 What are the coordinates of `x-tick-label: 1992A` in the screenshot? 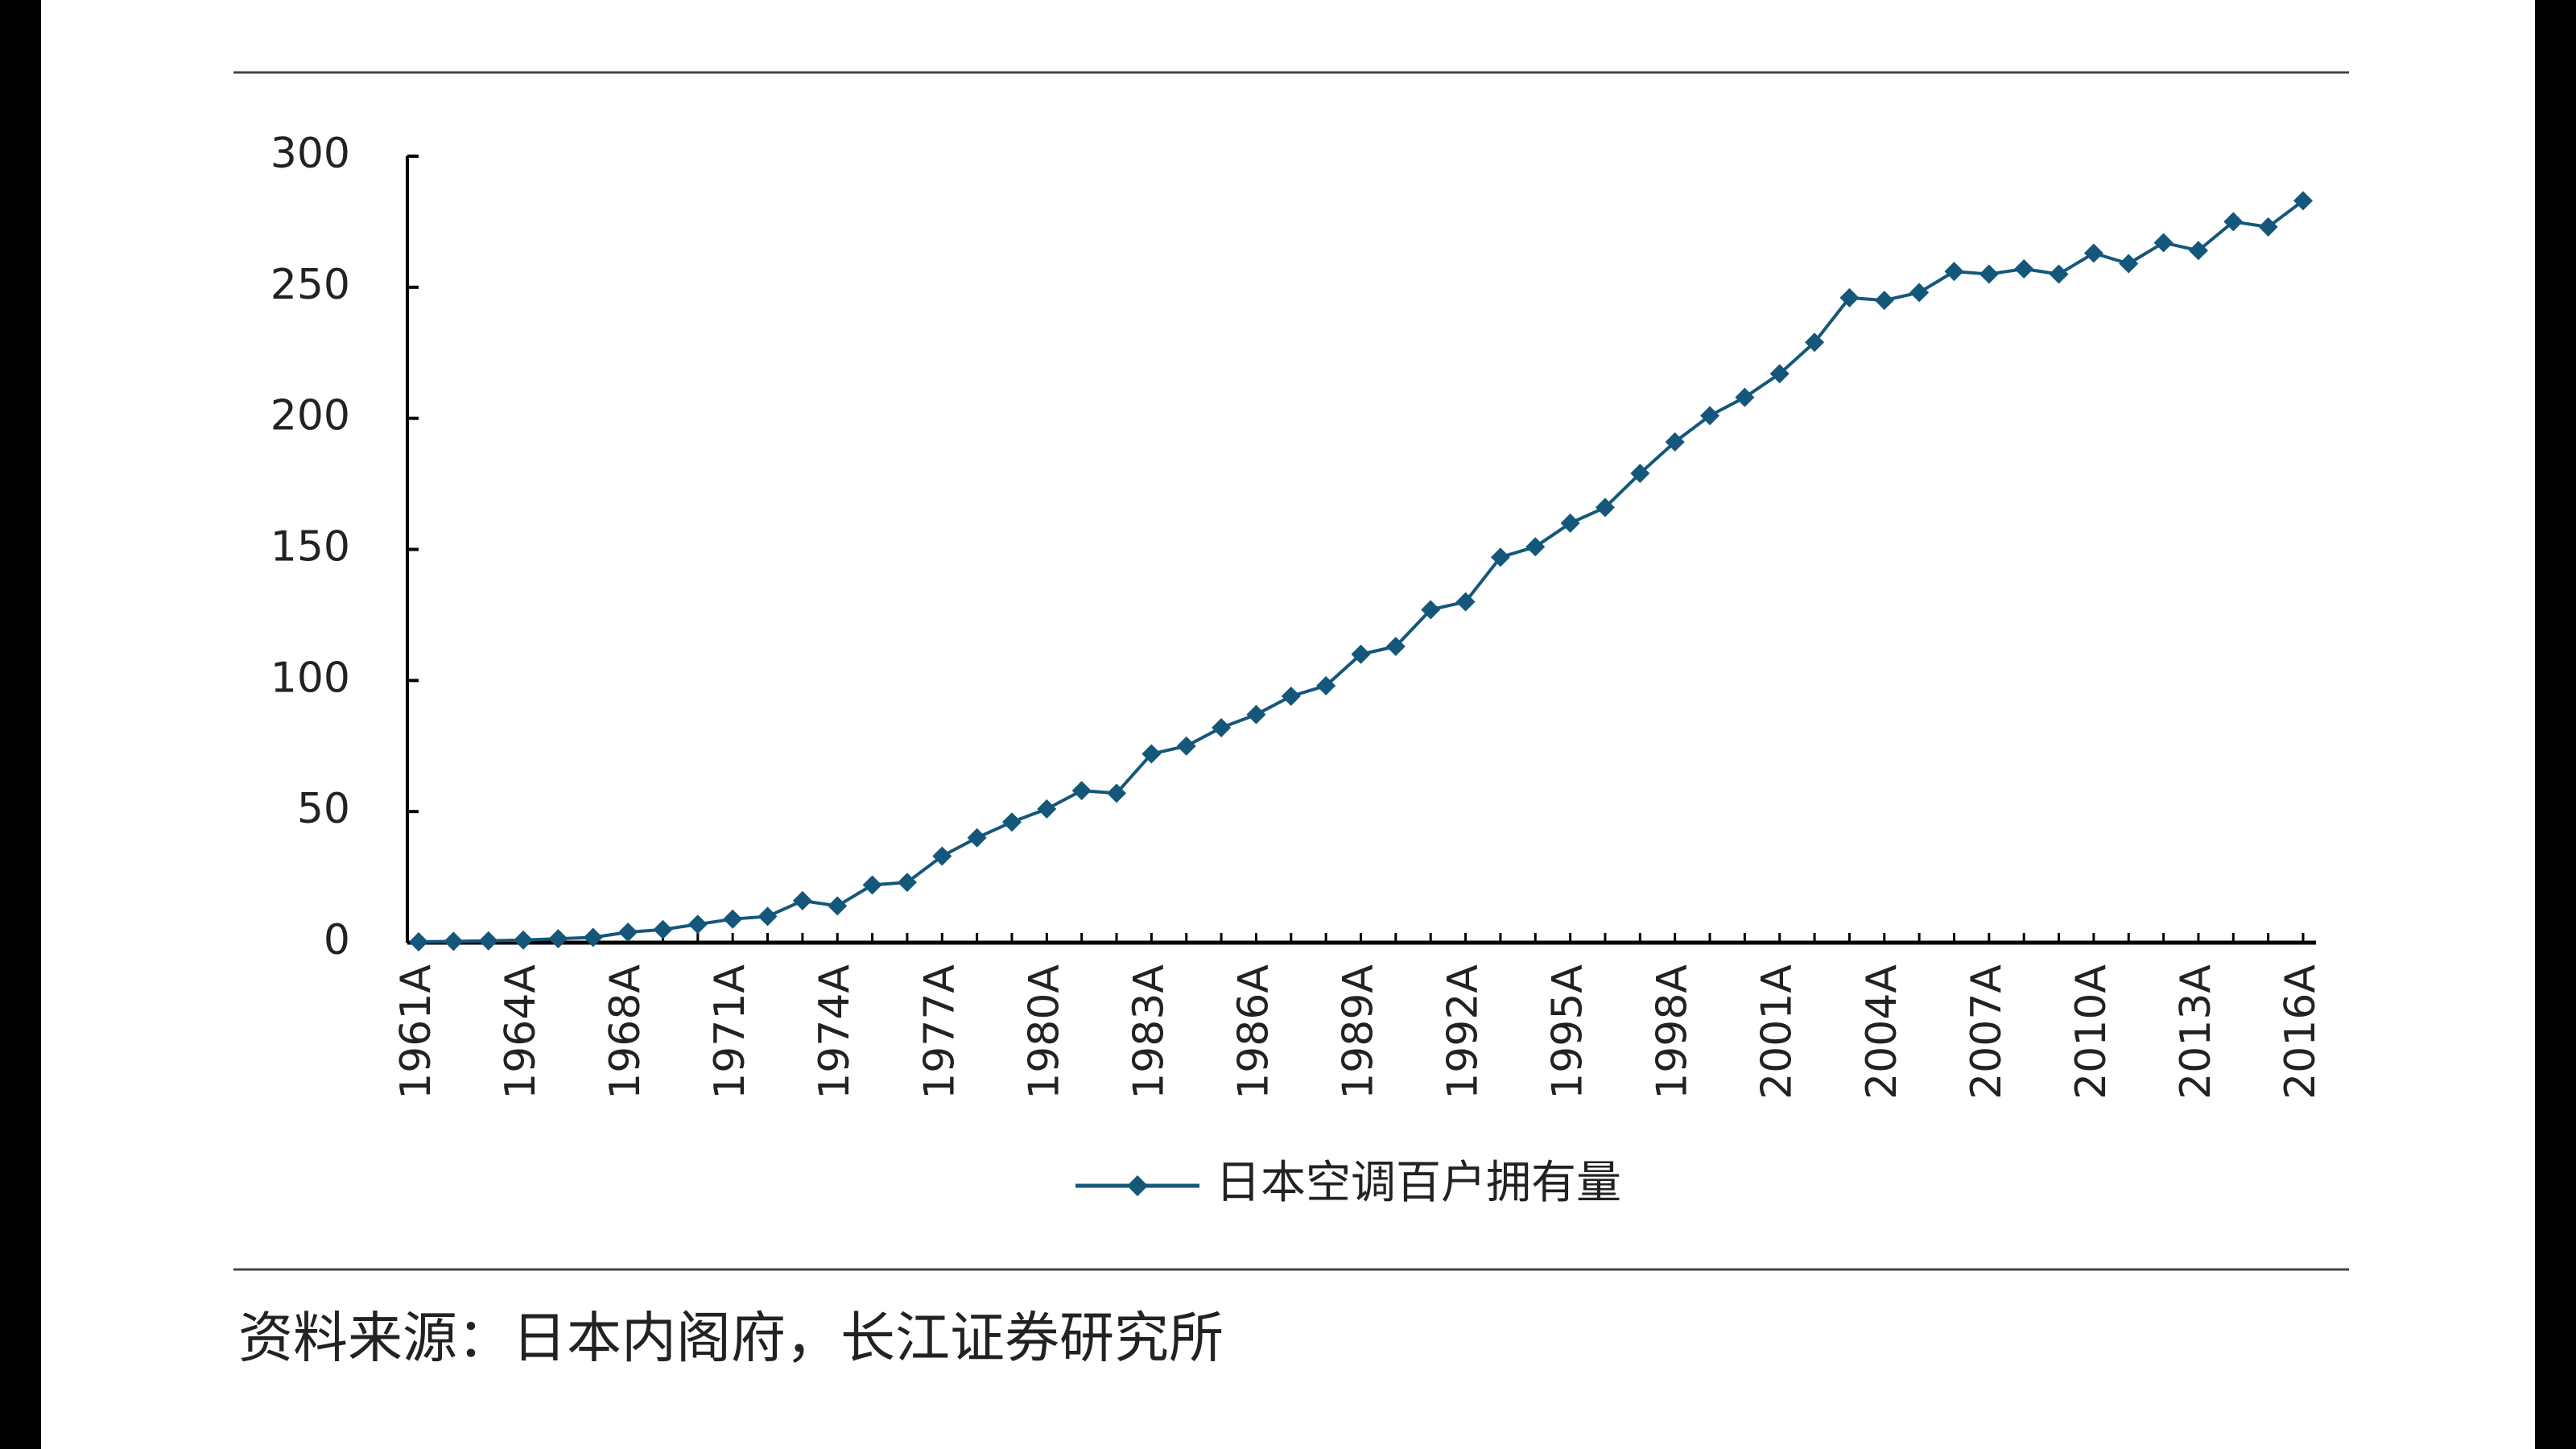 It's located at (1463, 1032).